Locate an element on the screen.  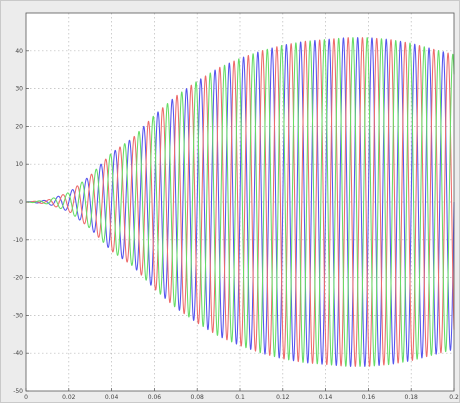
y-tick-label: -40 is located at coordinates (18, 353).